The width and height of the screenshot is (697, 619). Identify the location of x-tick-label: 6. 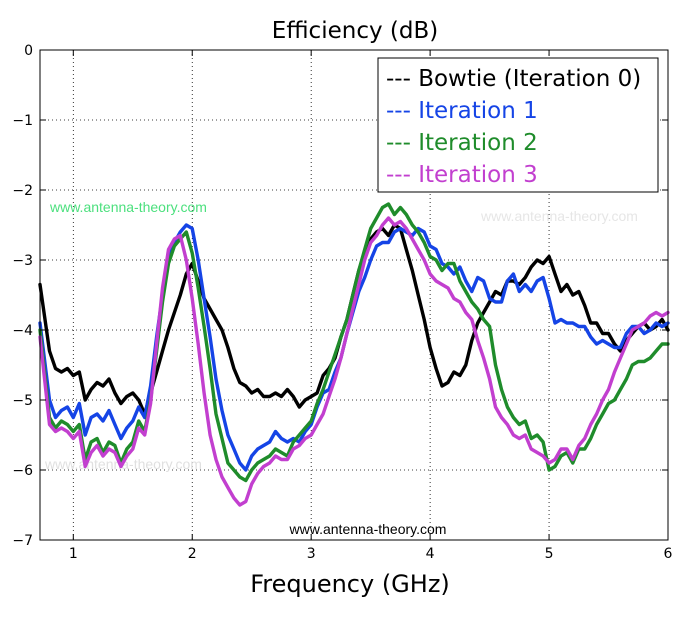
(668, 554).